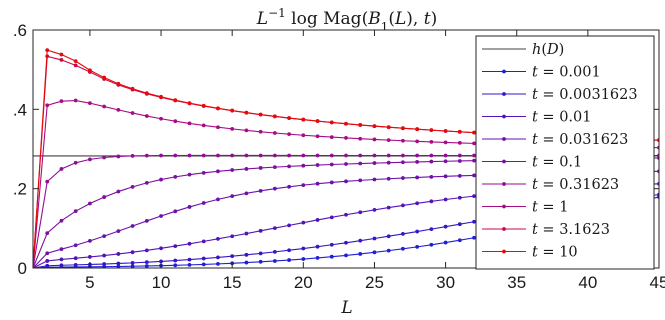  I want to click on legend-label: t = 0.01, so click(561, 118).